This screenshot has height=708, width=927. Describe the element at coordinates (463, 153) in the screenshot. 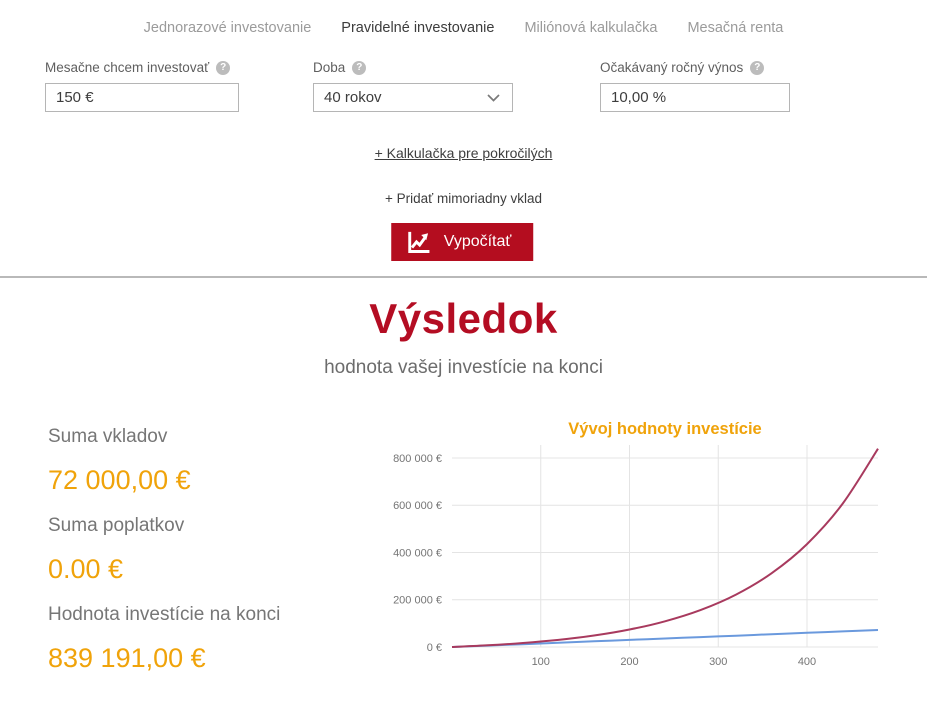

I see `advanced-calculator-link: + Kalkulačka pre pokročilých` at that location.